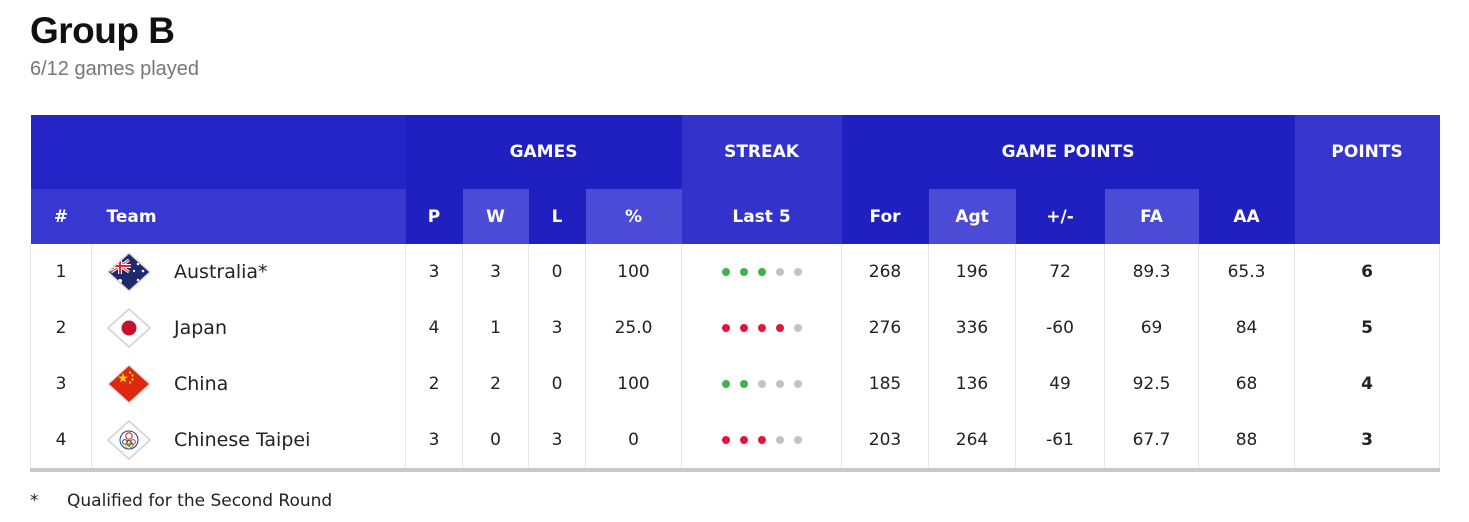 Image resolution: width=1469 pixels, height=522 pixels. Describe the element at coordinates (972, 272) in the screenshot. I see `points-against-cell: 196` at that location.